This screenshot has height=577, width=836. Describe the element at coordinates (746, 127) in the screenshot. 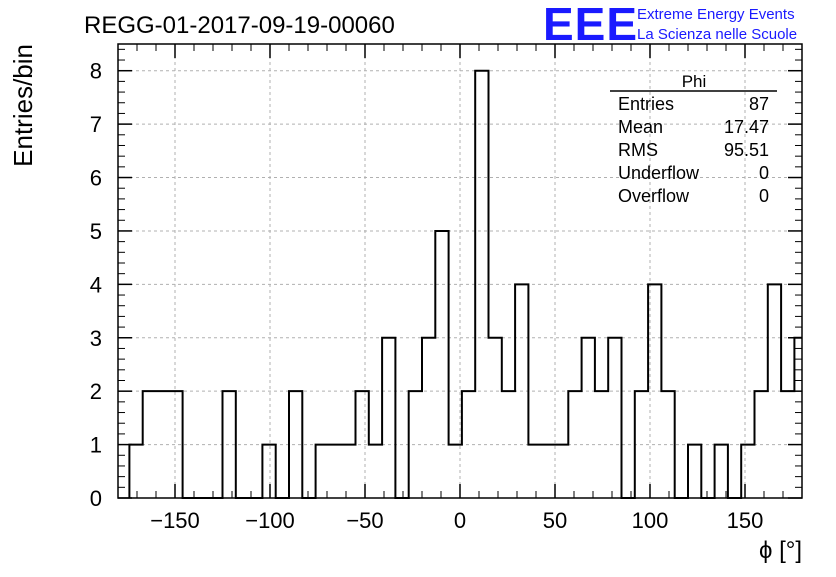

I see `stats-mean-value: 17.47` at that location.